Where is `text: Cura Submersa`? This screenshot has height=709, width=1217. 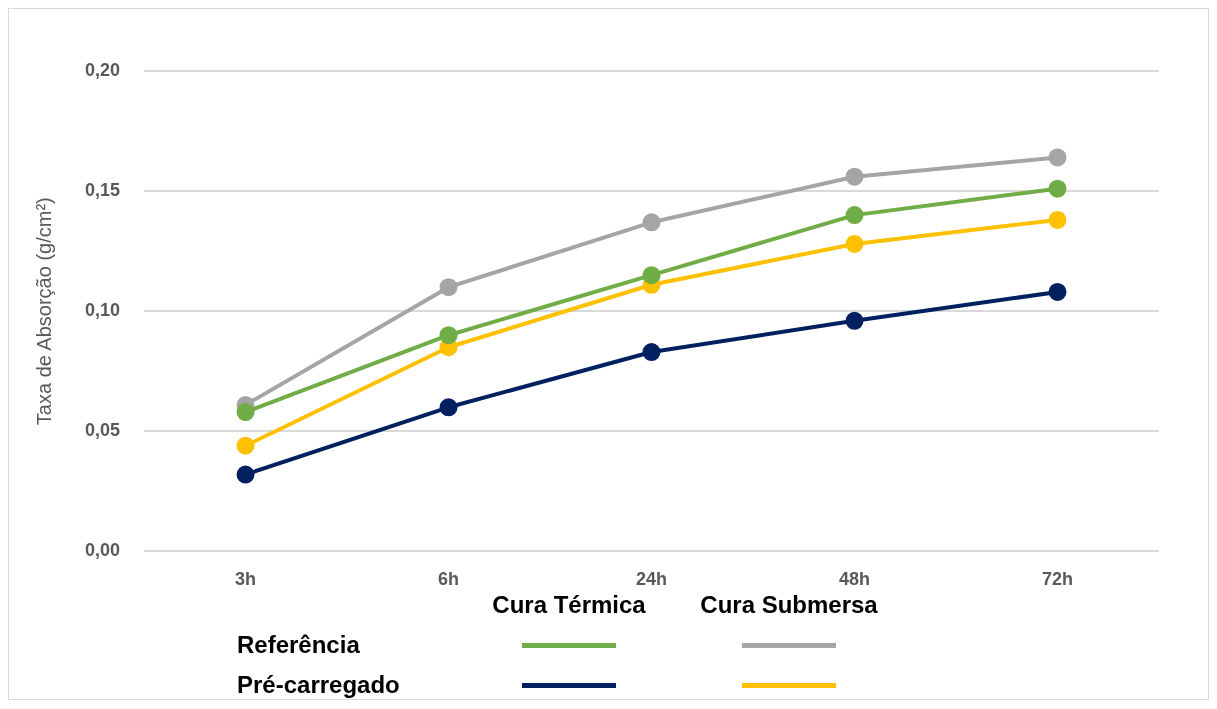
text: Cura Submersa is located at coordinates (789, 605).